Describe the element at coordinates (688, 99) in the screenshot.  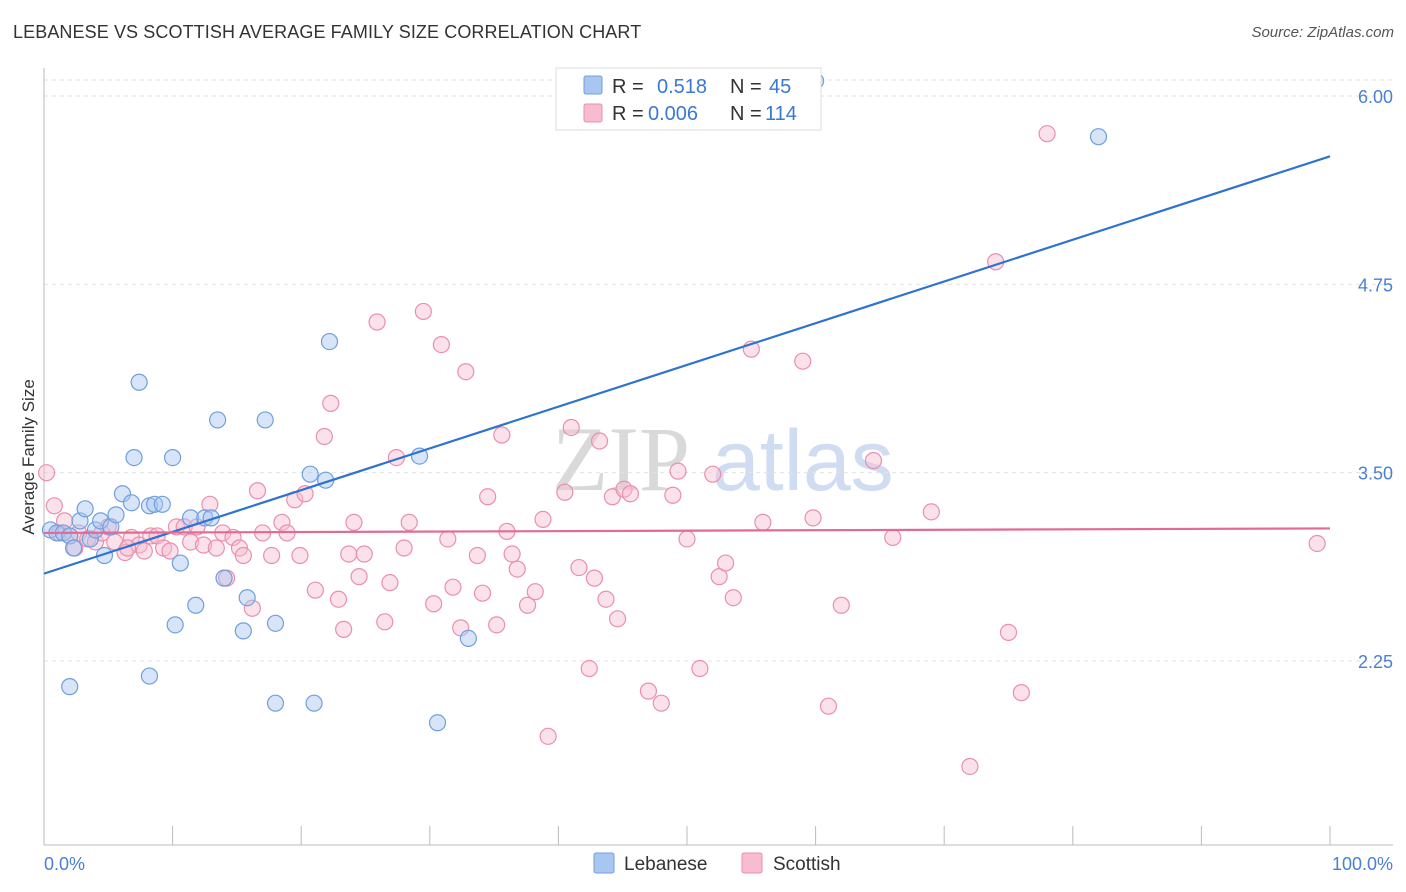
I see `correlation-legend: R = 0.518 N = 45 R = 0.006 N = 114` at that location.